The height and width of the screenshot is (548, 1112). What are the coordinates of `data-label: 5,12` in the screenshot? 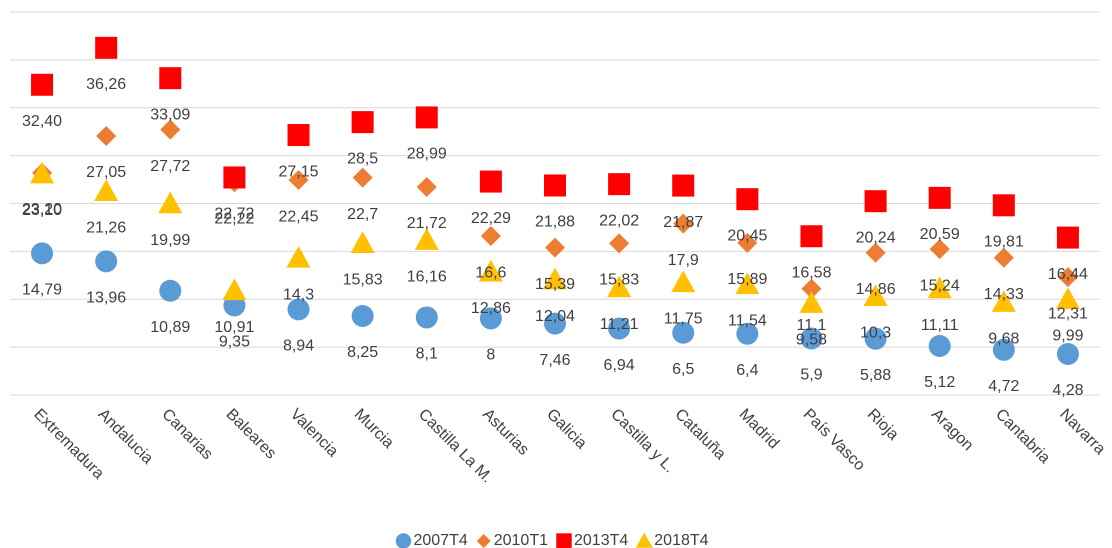 It's located at (939, 382).